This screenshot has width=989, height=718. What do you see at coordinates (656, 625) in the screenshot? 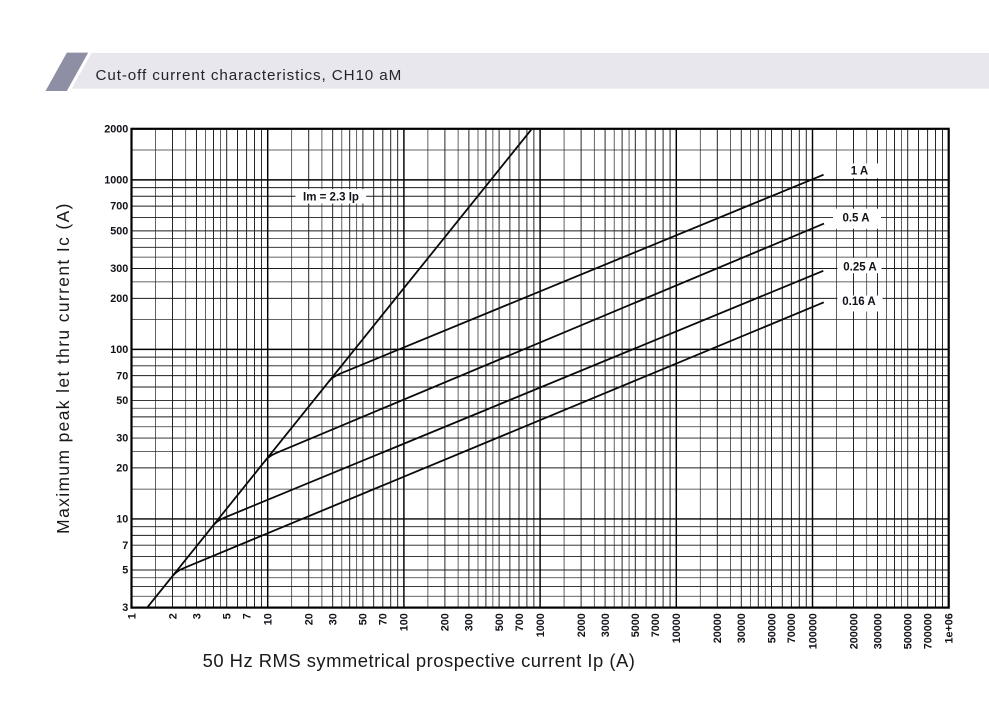
I see `svg-text: 7000` at bounding box center [656, 625].